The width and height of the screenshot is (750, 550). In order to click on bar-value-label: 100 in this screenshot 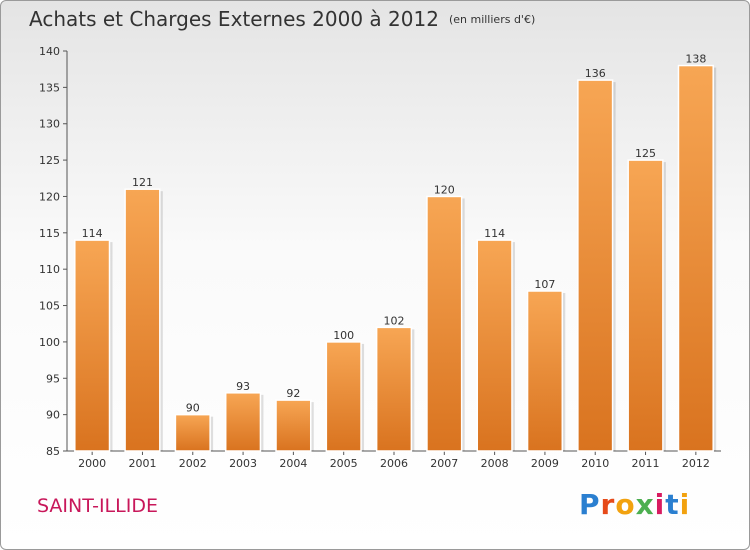, I will do `click(343, 335)`.